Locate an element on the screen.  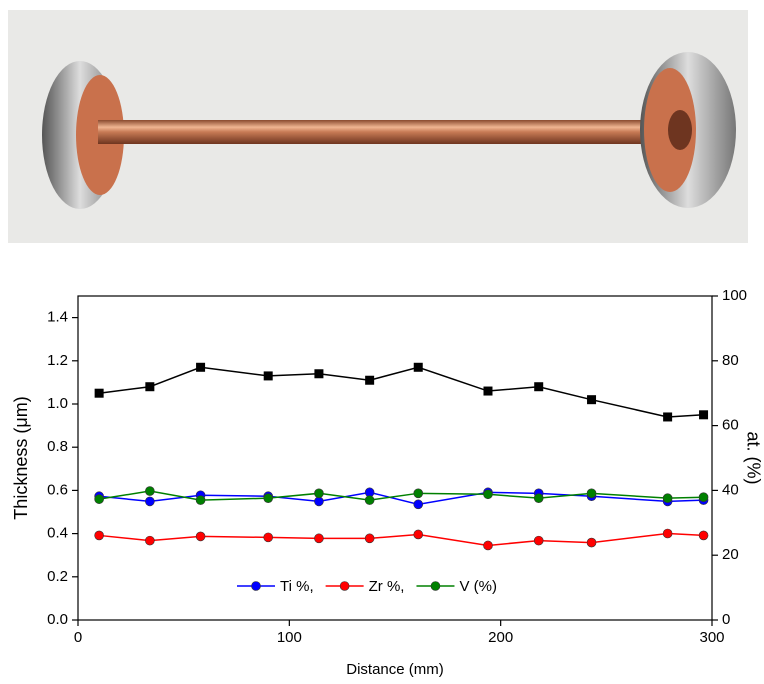
y-tick-label: 1.2 is located at coordinates (57, 360).